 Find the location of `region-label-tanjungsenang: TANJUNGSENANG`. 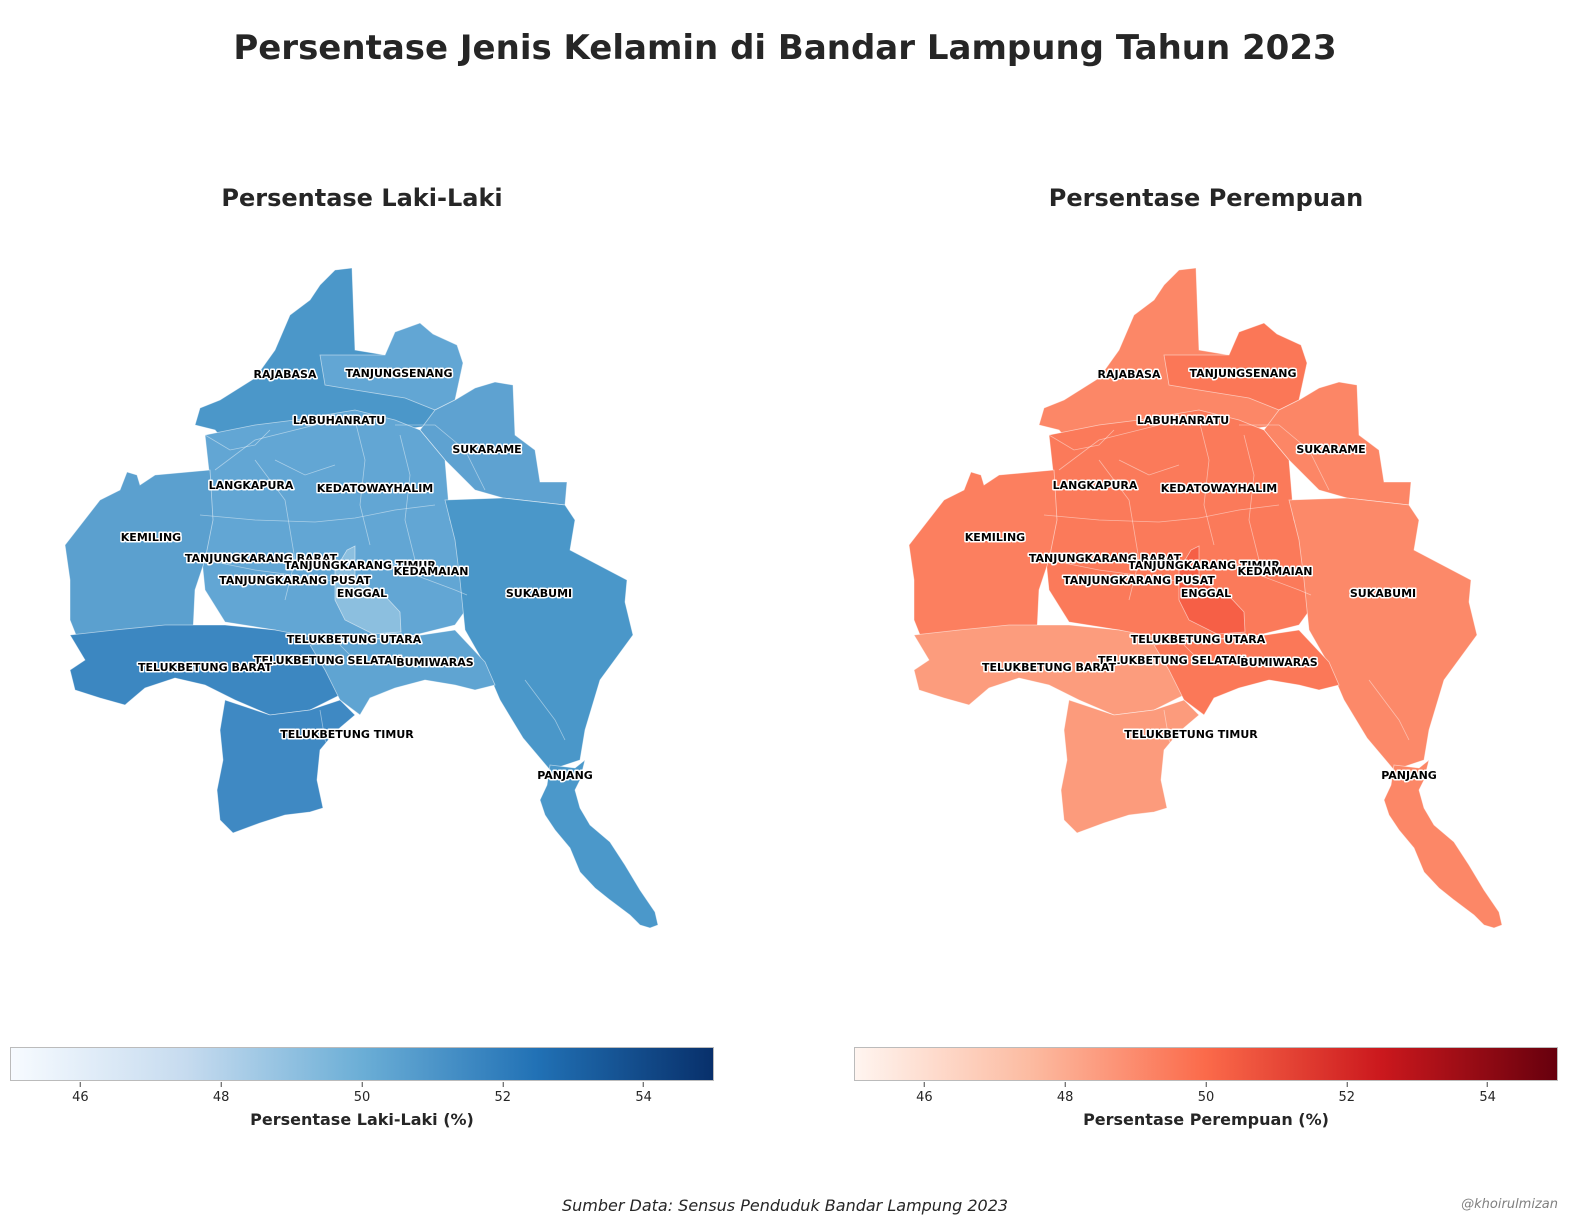

region-label-tanjungsenang: TANJUNGSENANG is located at coordinates (1242, 373).